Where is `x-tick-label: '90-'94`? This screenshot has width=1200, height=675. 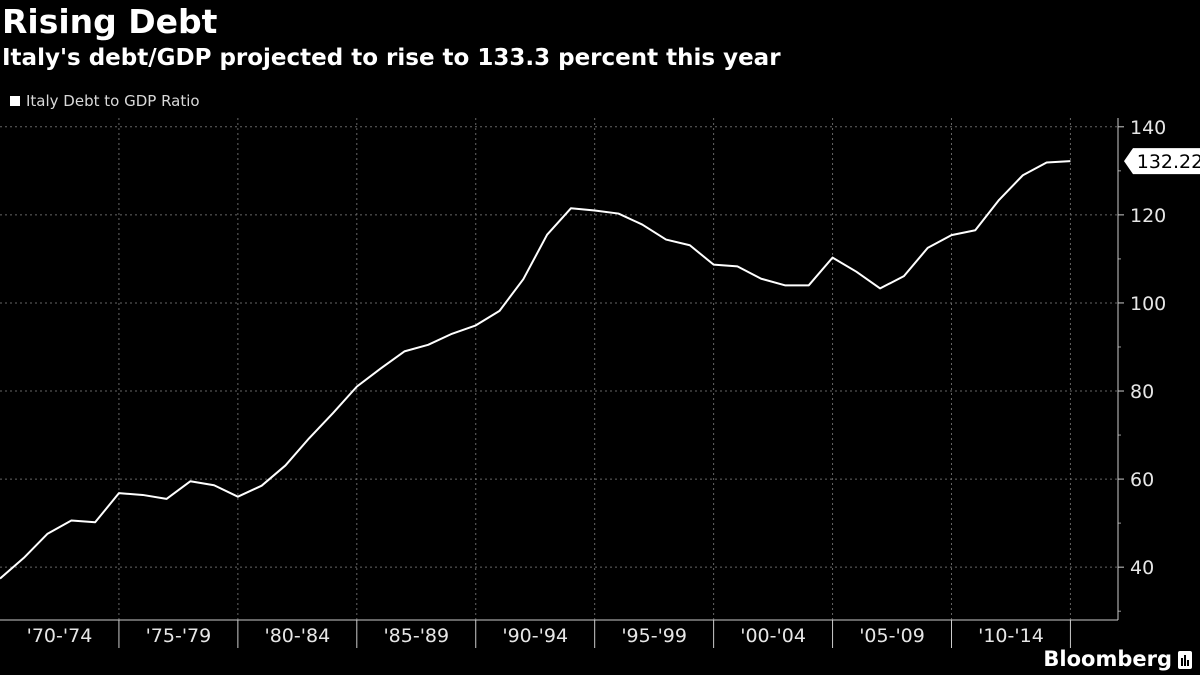 x-tick-label: '90-'94 is located at coordinates (535, 636).